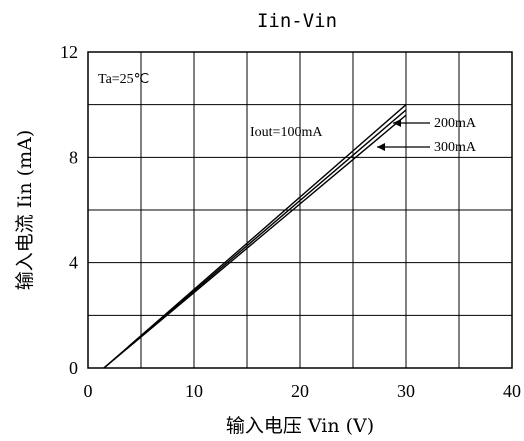 The width and height of the screenshot is (524, 441). What do you see at coordinates (73, 368) in the screenshot?
I see `y-tick-label: 0` at bounding box center [73, 368].